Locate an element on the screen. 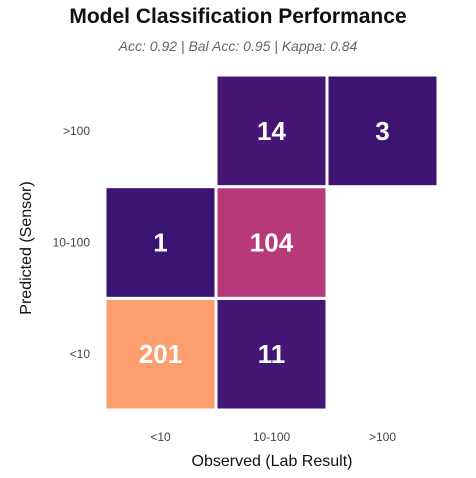 The width and height of the screenshot is (476, 478). cell-value-label: 14 is located at coordinates (271, 131).